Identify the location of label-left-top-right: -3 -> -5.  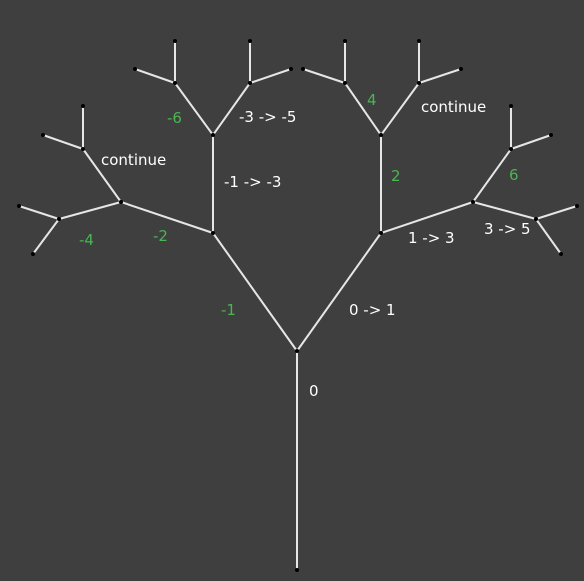
(268, 117).